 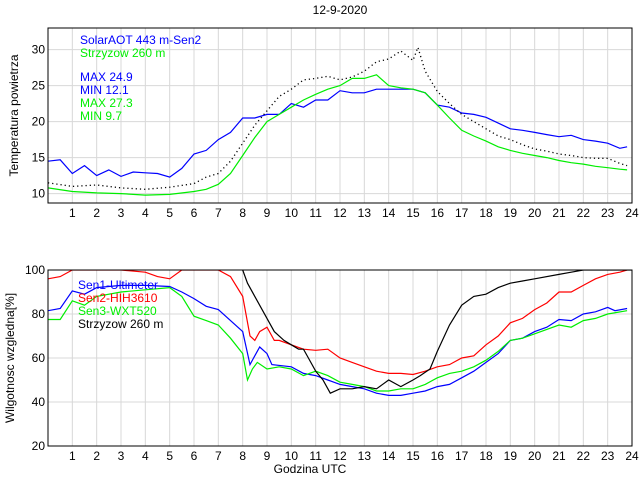 I want to click on y-axis-label: Wilgotnosc wzgledna[%], so click(x=10, y=358).